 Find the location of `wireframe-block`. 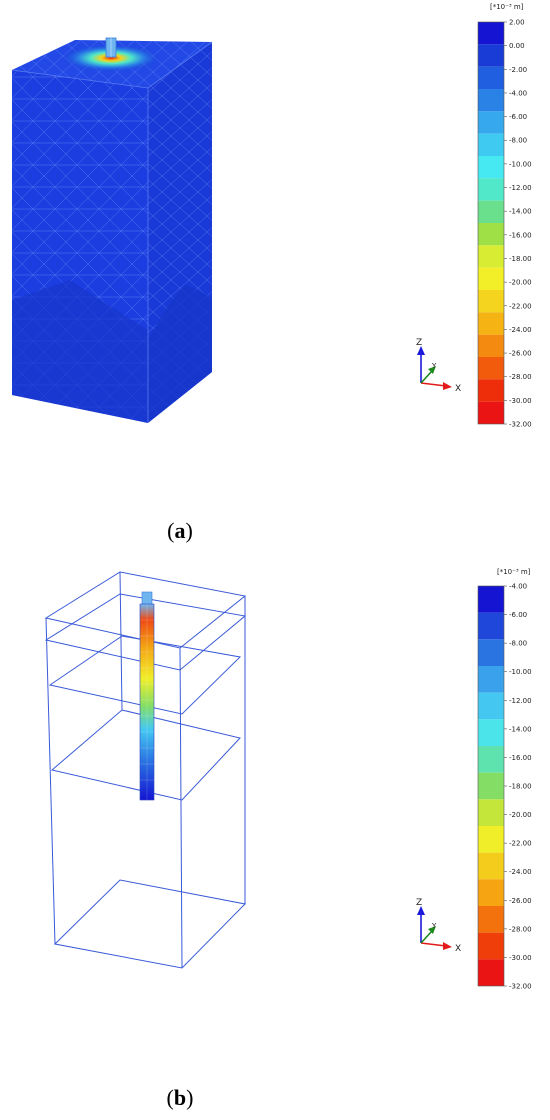

wireframe-block is located at coordinates (145, 770).